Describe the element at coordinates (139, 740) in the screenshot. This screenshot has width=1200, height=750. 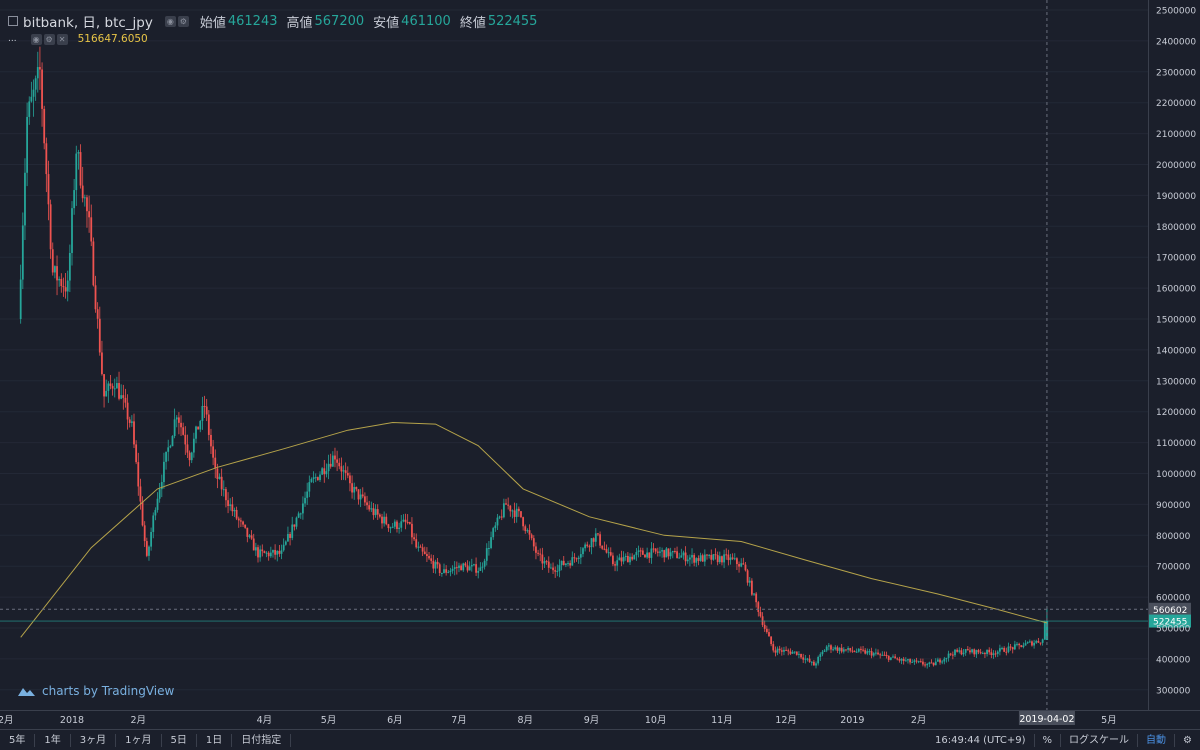
I see `period-1m-button: 1ヶ月` at that location.